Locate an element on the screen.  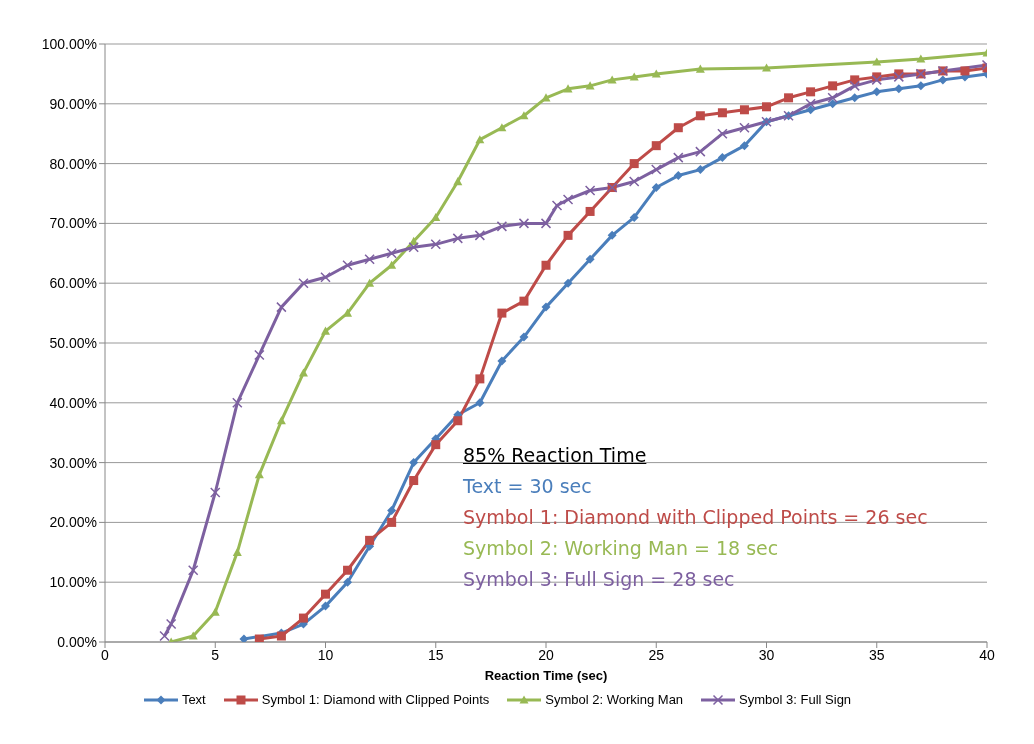
y-tick-label: 70.00% is located at coordinates (73, 223).